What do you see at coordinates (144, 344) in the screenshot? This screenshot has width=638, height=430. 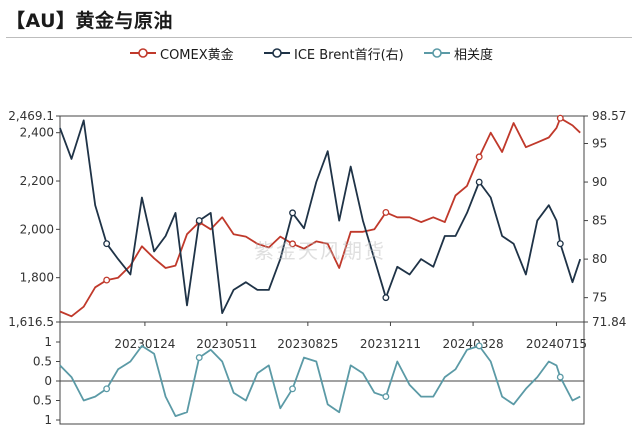 I see `x-tick-label: 20230124` at bounding box center [144, 344].